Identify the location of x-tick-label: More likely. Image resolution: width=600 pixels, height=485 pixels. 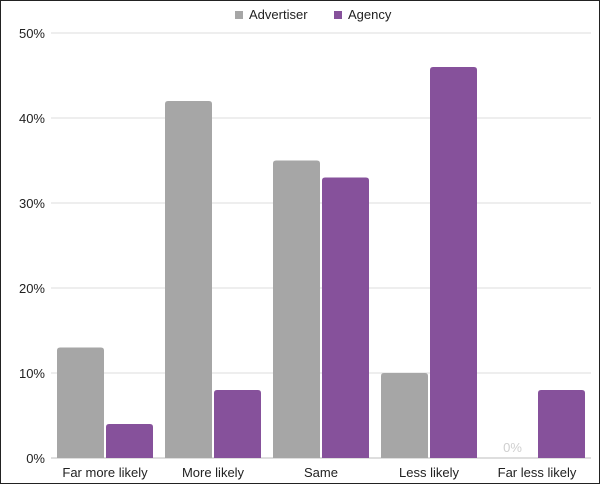
(213, 472).